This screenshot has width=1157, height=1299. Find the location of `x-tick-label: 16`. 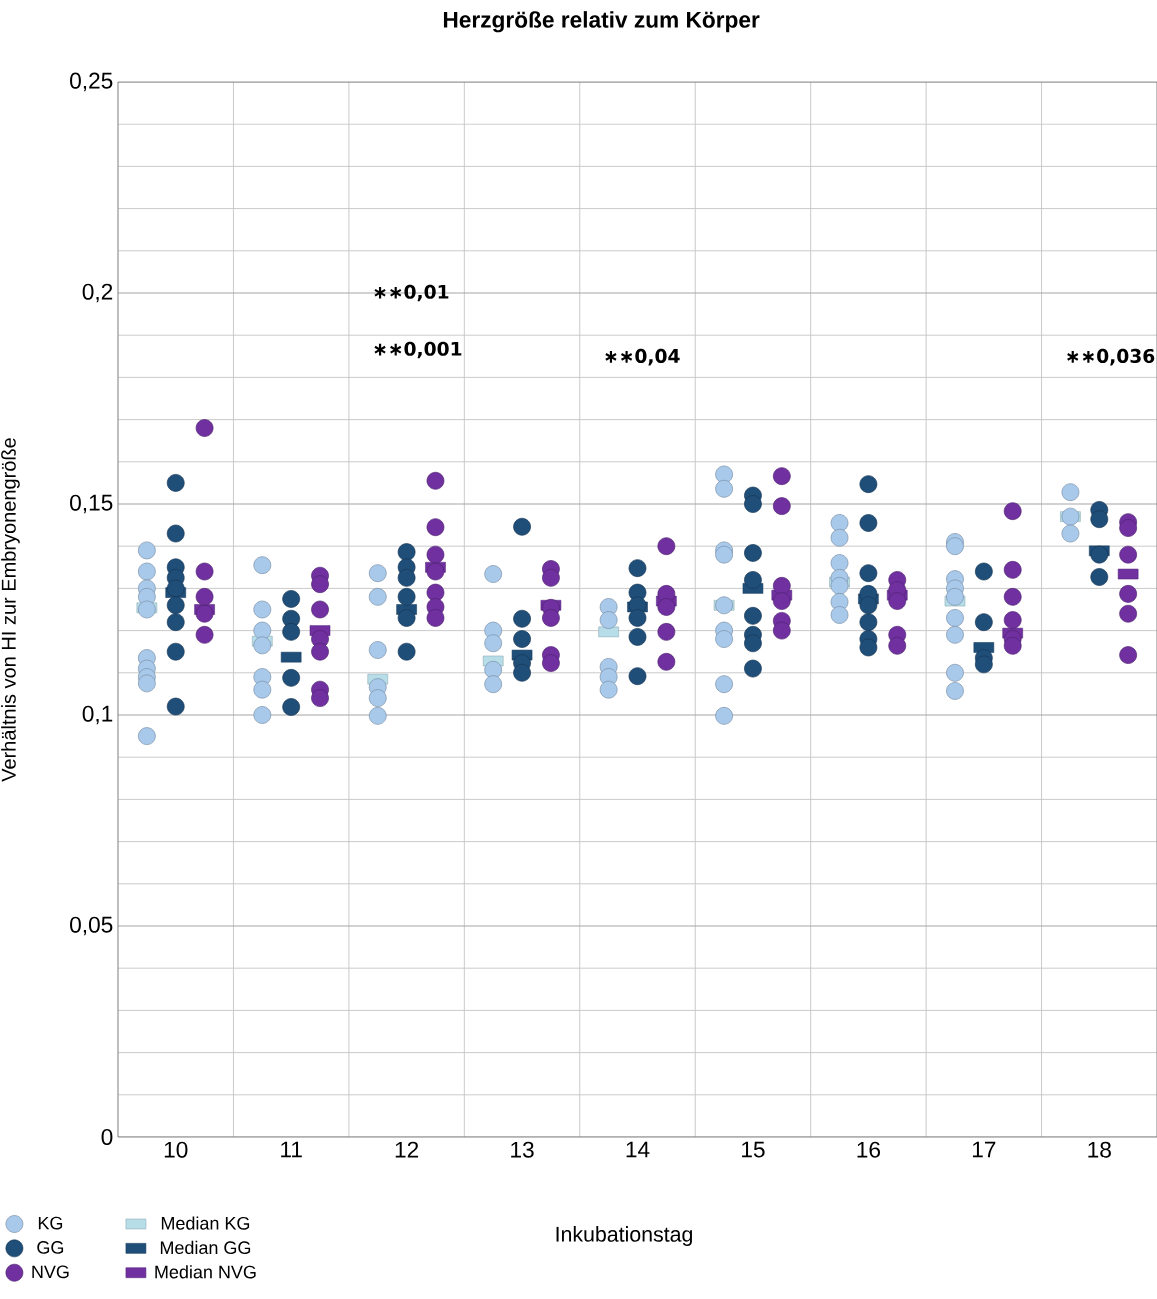

x-tick-label: 16 is located at coordinates (868, 1149).